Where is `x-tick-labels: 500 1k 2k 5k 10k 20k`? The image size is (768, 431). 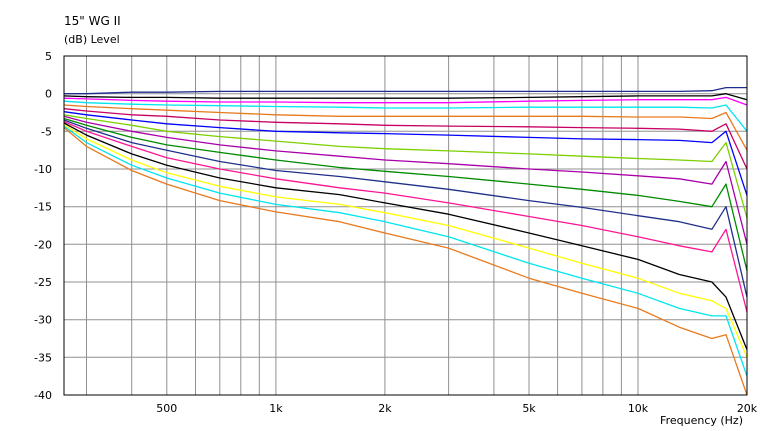 x-tick-labels: 500 1k 2k 5k 10k 20k is located at coordinates (457, 408).